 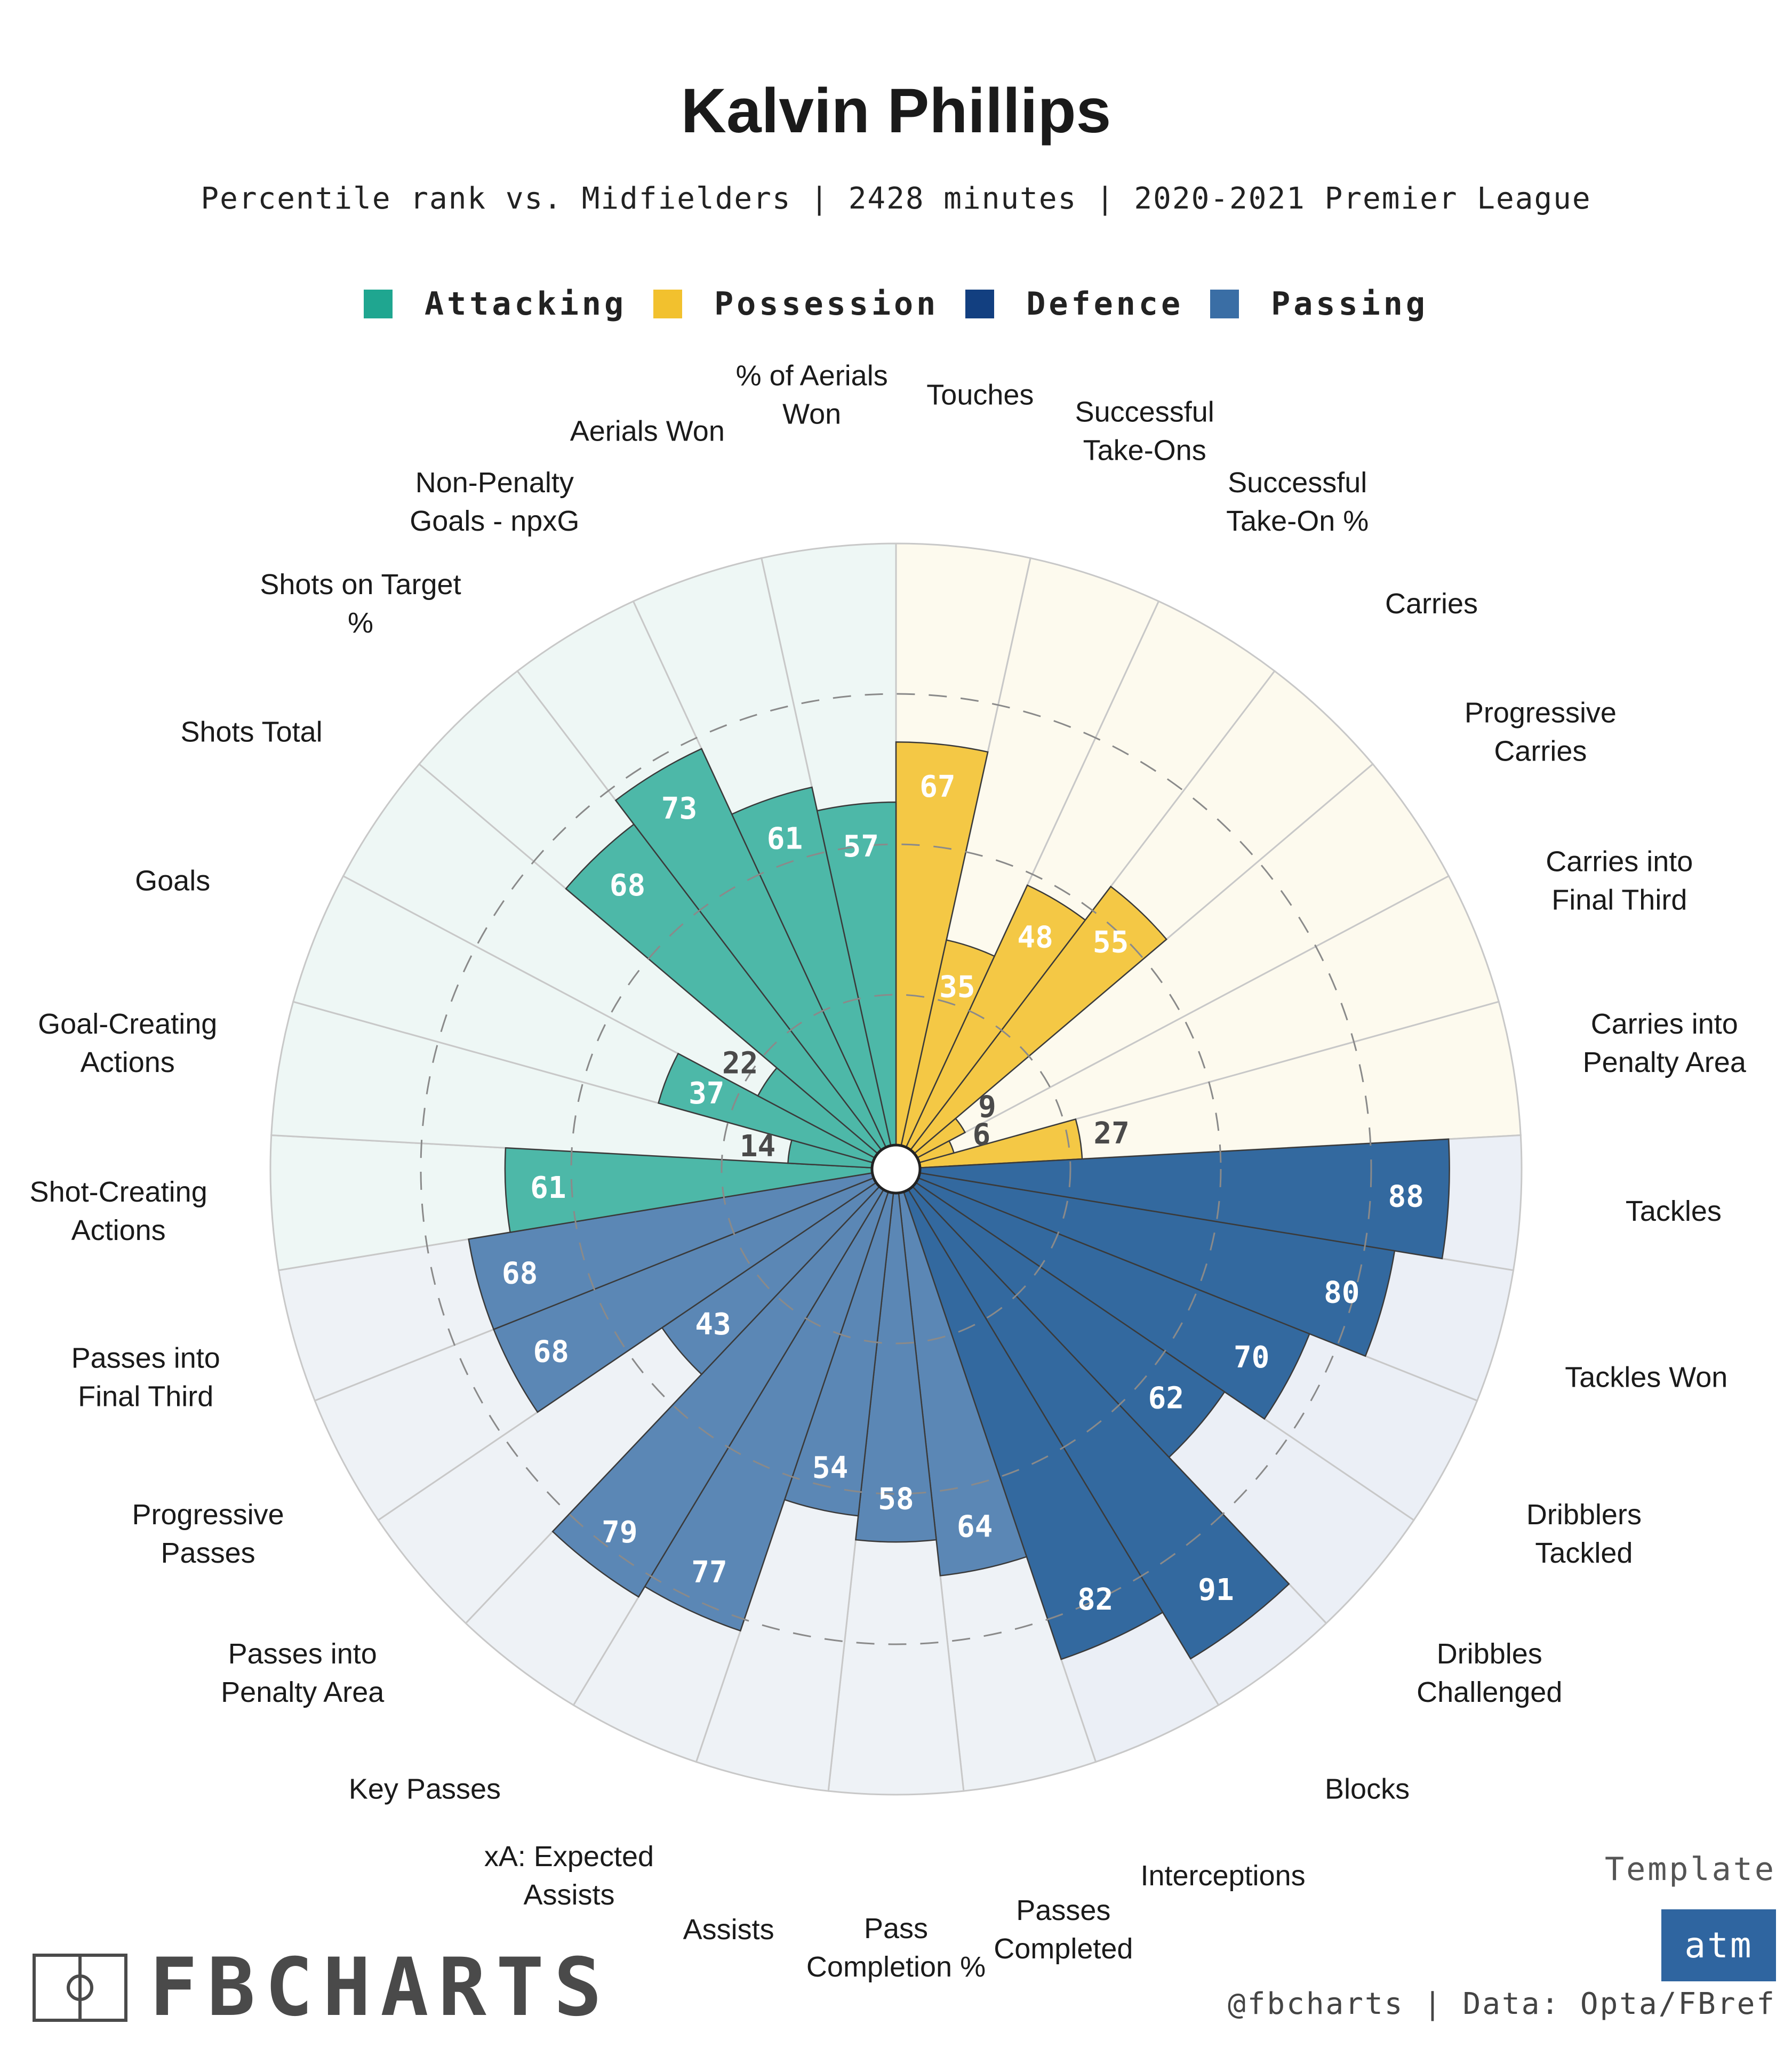 What do you see at coordinates (378, 304) in the screenshot?
I see `legend-swatch-attacking` at bounding box center [378, 304].